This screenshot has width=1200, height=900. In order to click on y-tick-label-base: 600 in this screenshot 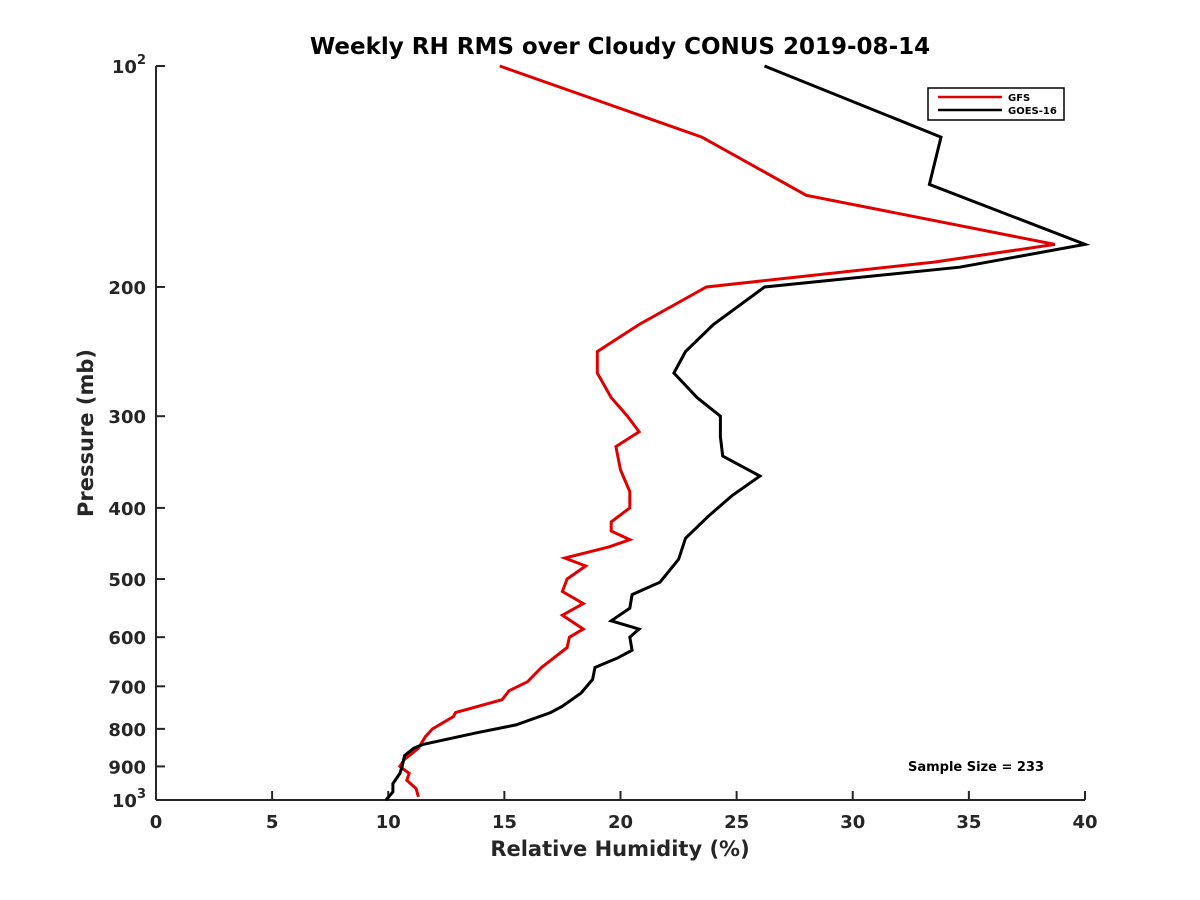, I will do `click(127, 638)`.